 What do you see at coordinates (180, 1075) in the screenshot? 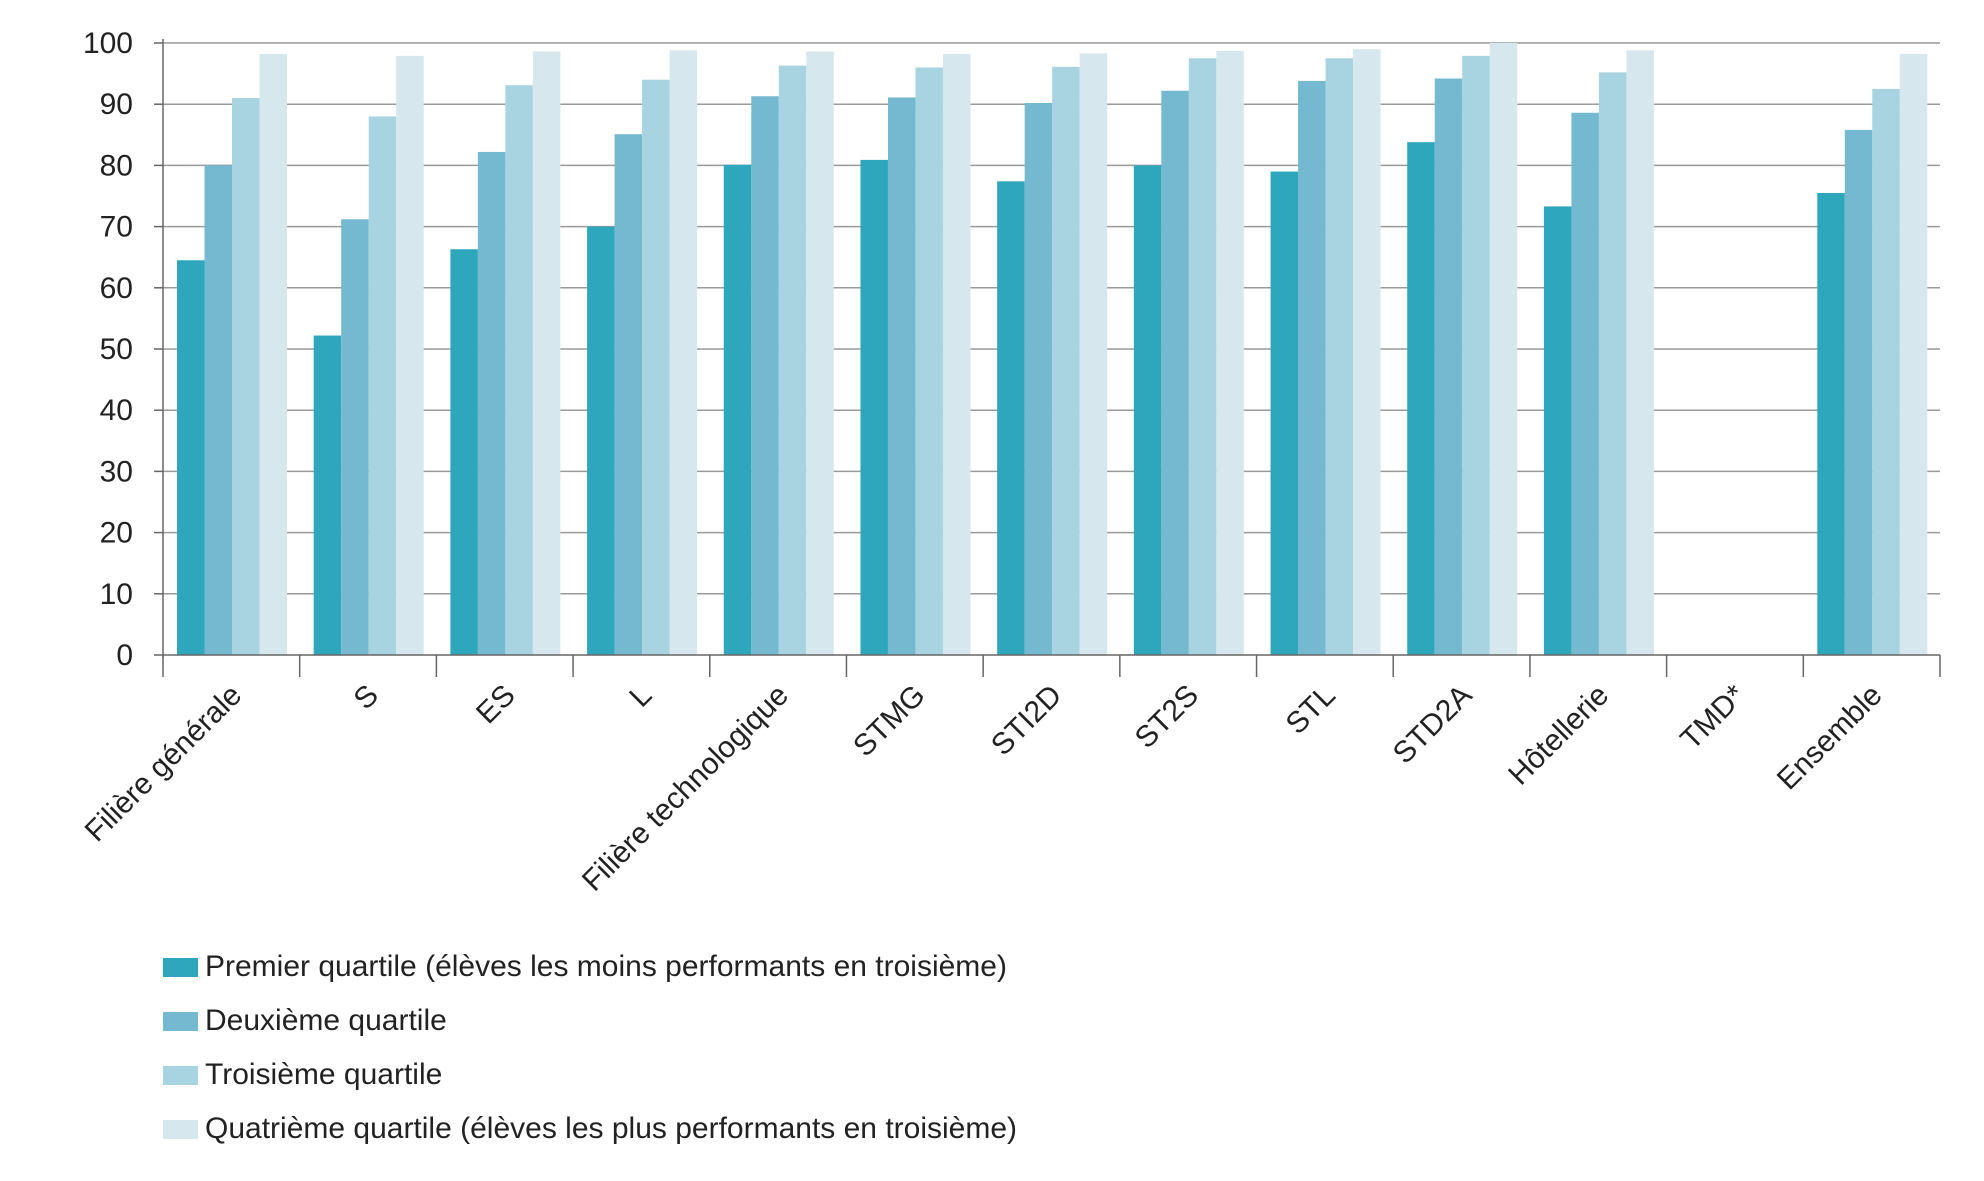
I see `legend-swatch-q3` at bounding box center [180, 1075].